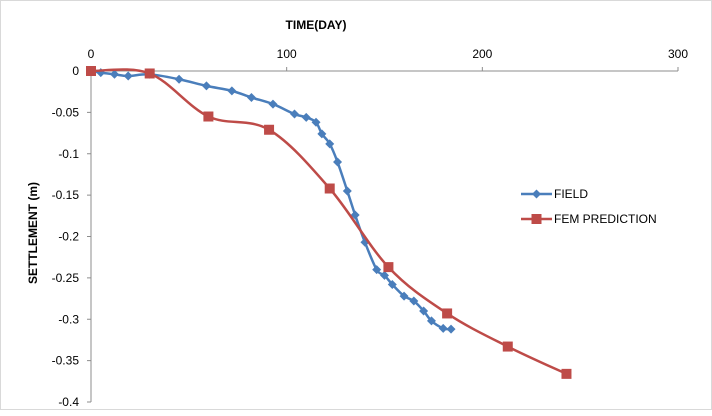  What do you see at coordinates (536, 219) in the screenshot?
I see `legend-marker-fem-prediction` at bounding box center [536, 219].